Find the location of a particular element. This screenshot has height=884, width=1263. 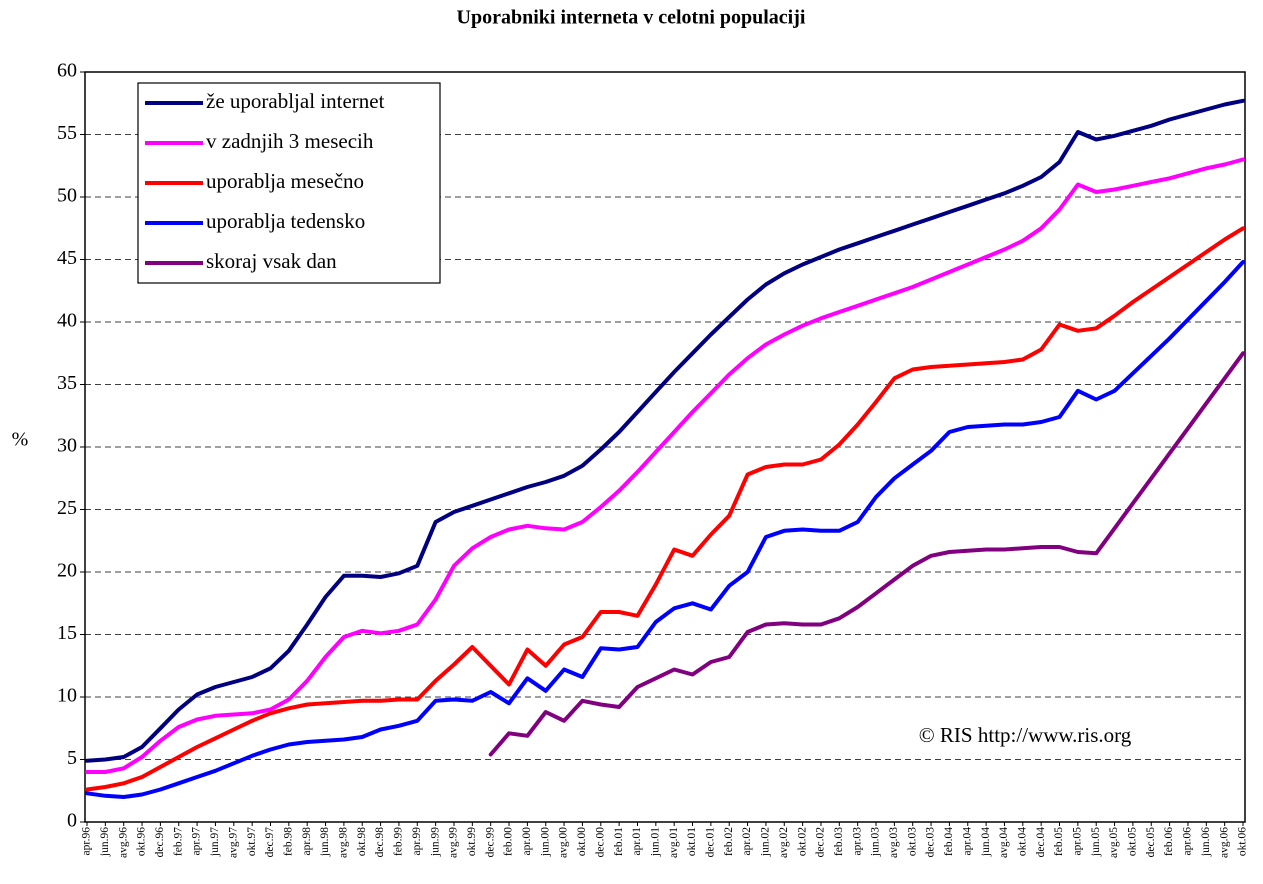

y-tick-label: 20 is located at coordinates (67, 571).